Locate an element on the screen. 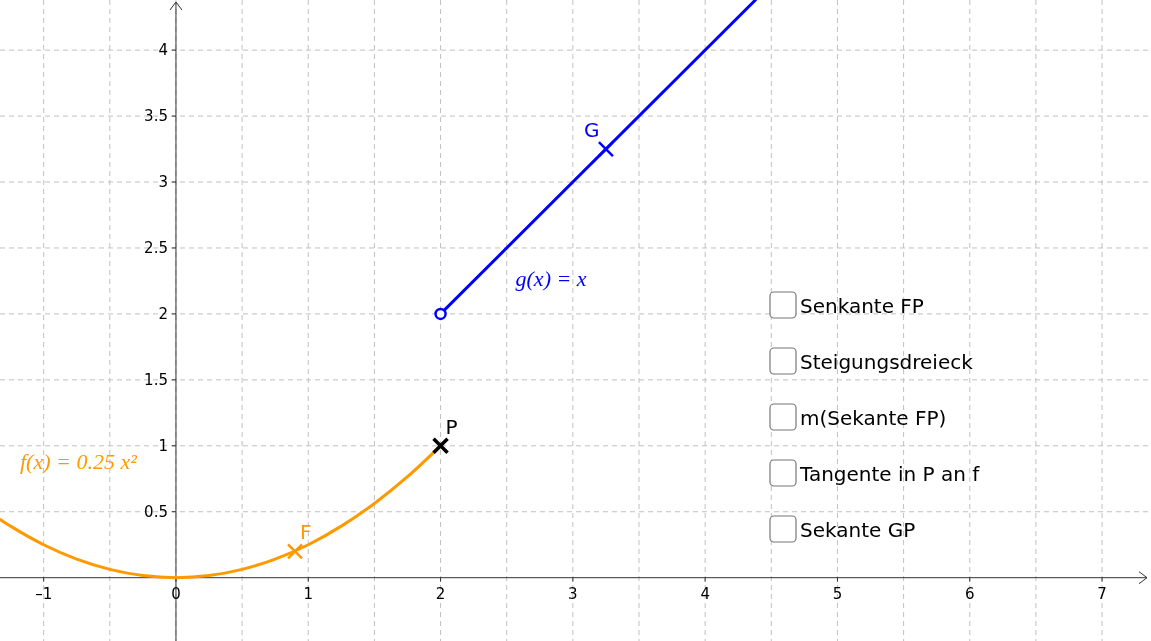  annotation: Tangente in P an f is located at coordinates (890, 474).